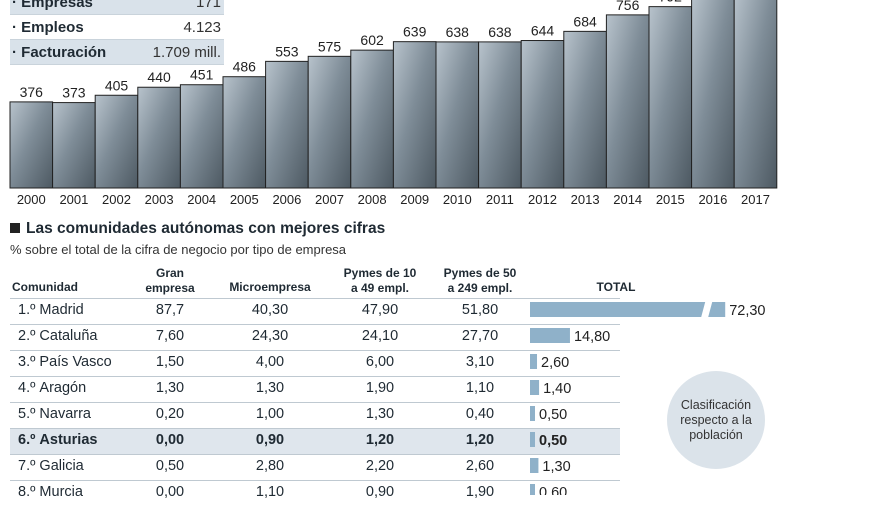 This screenshot has height=506, width=880. I want to click on cell-gran-empresa: 87,7, so click(170, 310).